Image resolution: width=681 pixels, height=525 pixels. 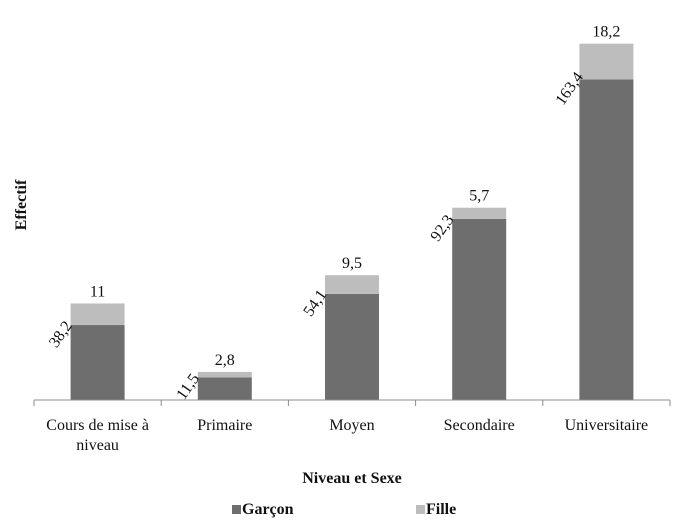 I want to click on data-label-fille: 5,7, so click(x=479, y=196).